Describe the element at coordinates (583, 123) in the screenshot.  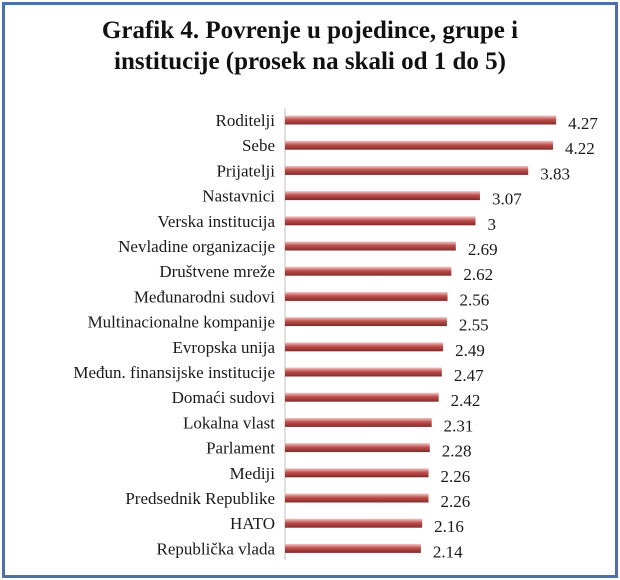
I see `value-label-0: 4.27` at that location.